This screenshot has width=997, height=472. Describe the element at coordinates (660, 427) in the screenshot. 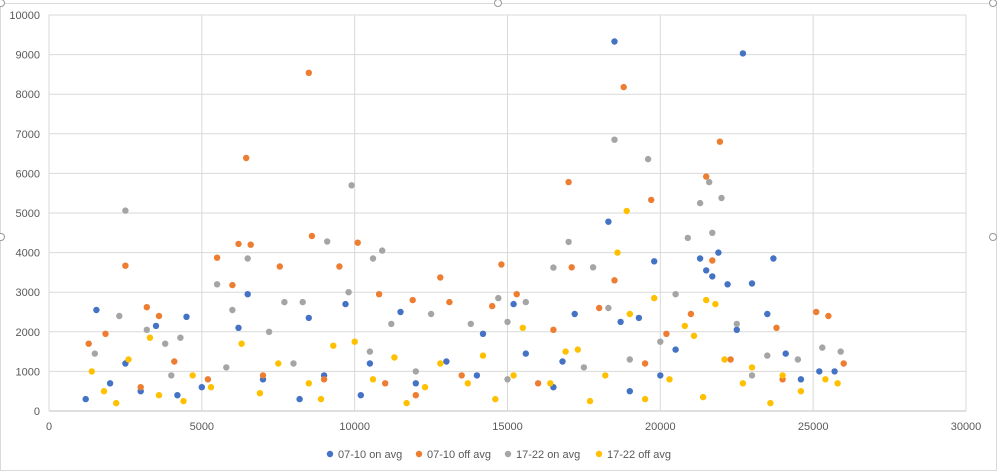

I see `x-tick-label: 20000` at that location.